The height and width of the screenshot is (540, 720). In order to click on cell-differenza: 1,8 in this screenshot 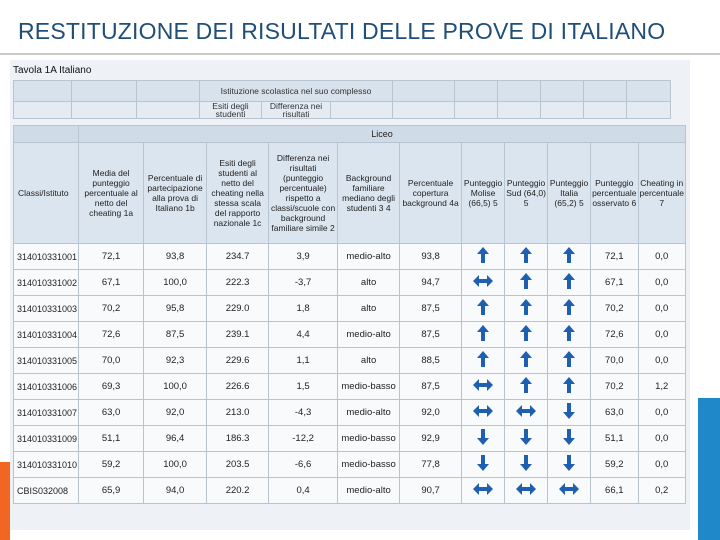, I will do `click(303, 308)`.